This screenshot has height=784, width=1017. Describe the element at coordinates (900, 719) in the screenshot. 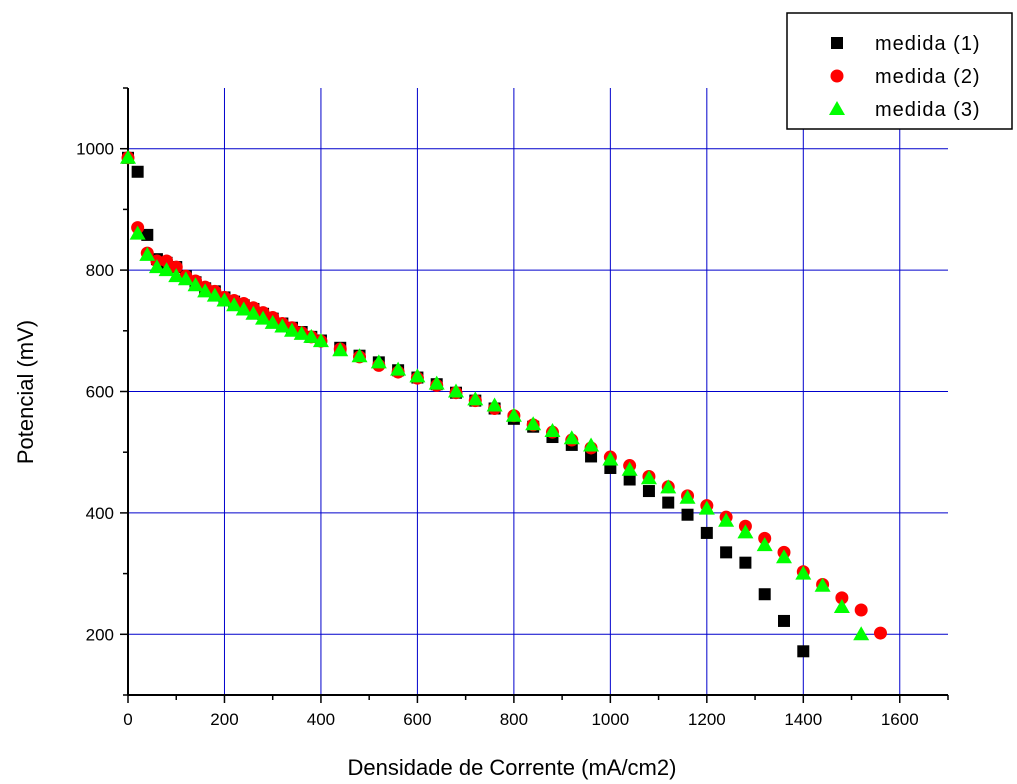

I see `x-tick-label: 1600` at that location.